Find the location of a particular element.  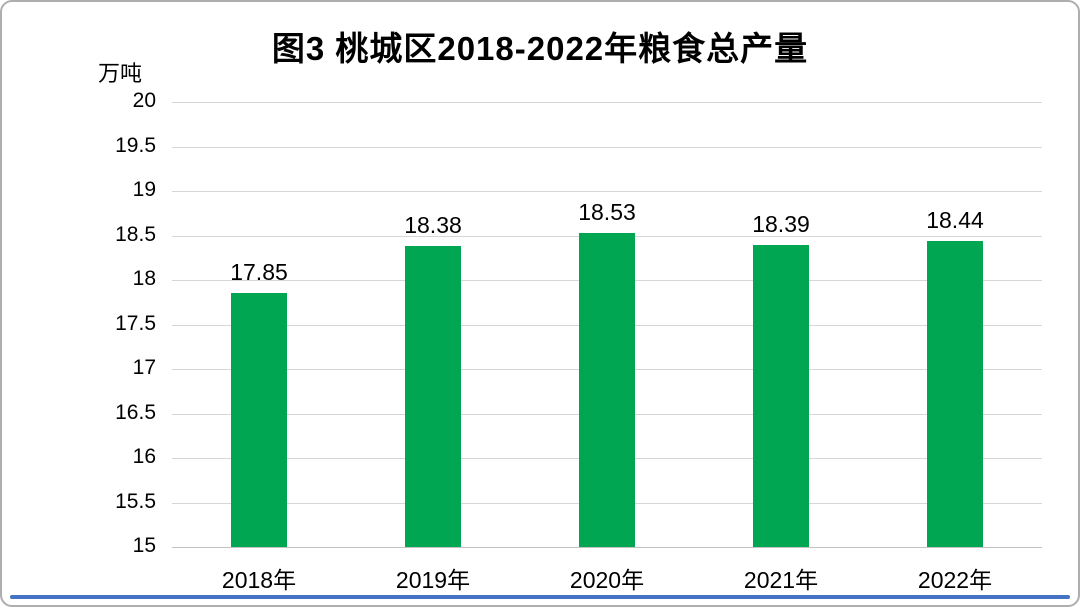

x-axis-tick-label: 2021年 is located at coordinates (781, 580).